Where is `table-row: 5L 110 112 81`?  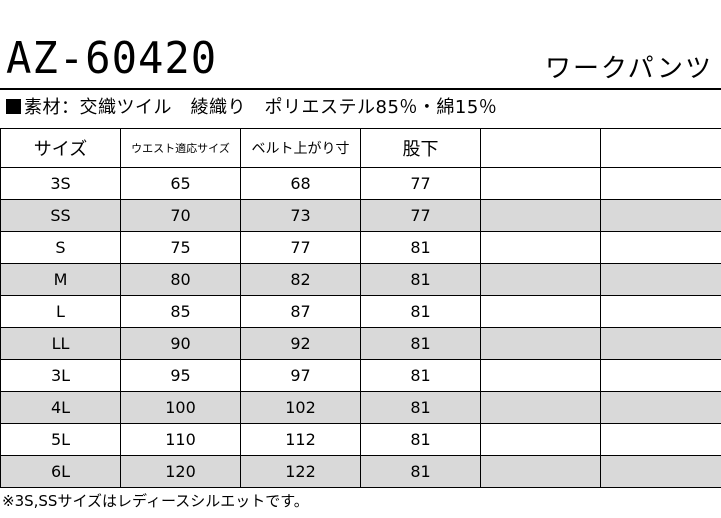 table-row: 5L 110 112 81 is located at coordinates (360, 439).